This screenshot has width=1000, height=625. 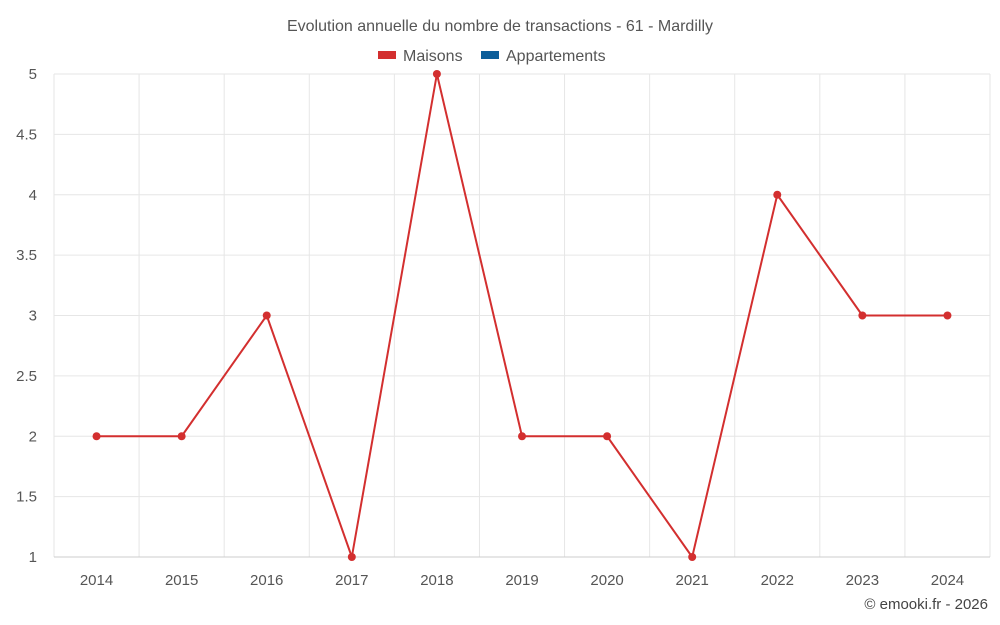 What do you see at coordinates (862, 580) in the screenshot?
I see `x-tick-label: 2023` at bounding box center [862, 580].